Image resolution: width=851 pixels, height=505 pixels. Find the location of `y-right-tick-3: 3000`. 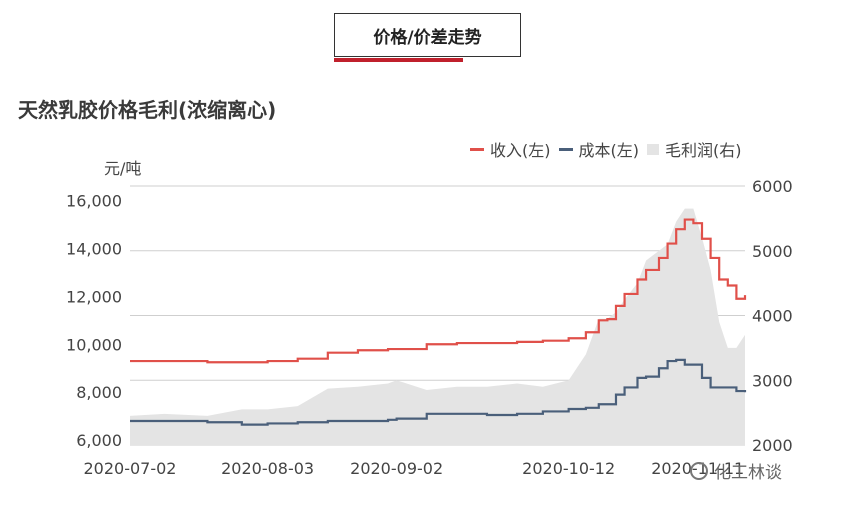

y-right-tick-3: 3000 is located at coordinates (772, 380).